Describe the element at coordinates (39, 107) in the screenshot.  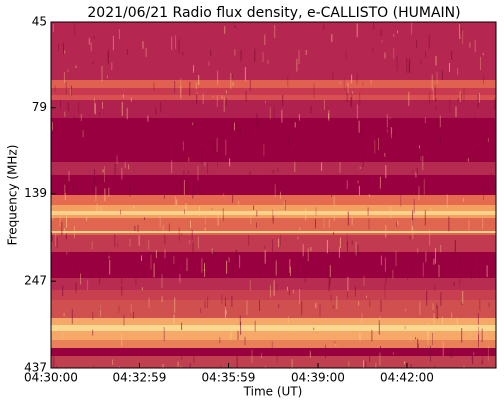
I see `y-tick-label: 79` at that location.